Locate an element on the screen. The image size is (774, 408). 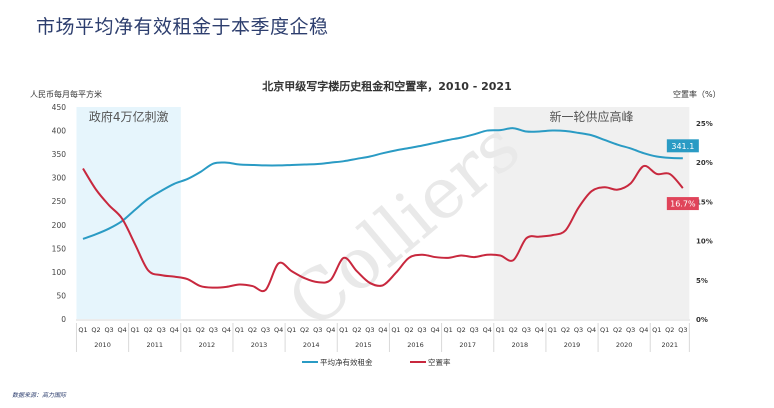
right-axis-tick: 5% is located at coordinates (702, 281).